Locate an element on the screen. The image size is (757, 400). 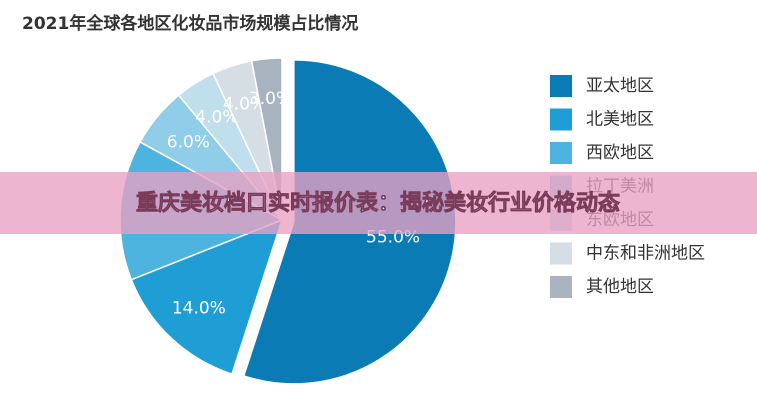
legend-label: 其他地区 is located at coordinates (620, 287).